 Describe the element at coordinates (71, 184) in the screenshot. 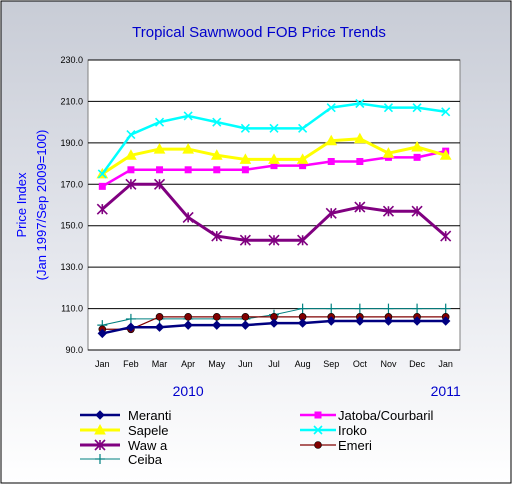

I see `y-tick-label: 170.0` at that location.